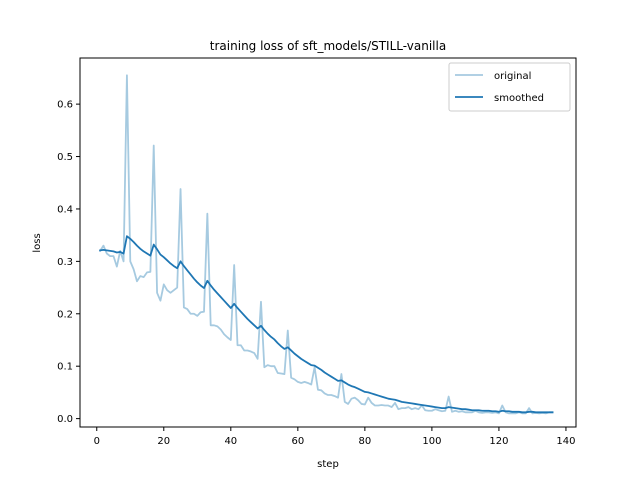 Image resolution: width=640 pixels, height=480 pixels. I want to click on x-tick-label: 0, so click(97, 441).